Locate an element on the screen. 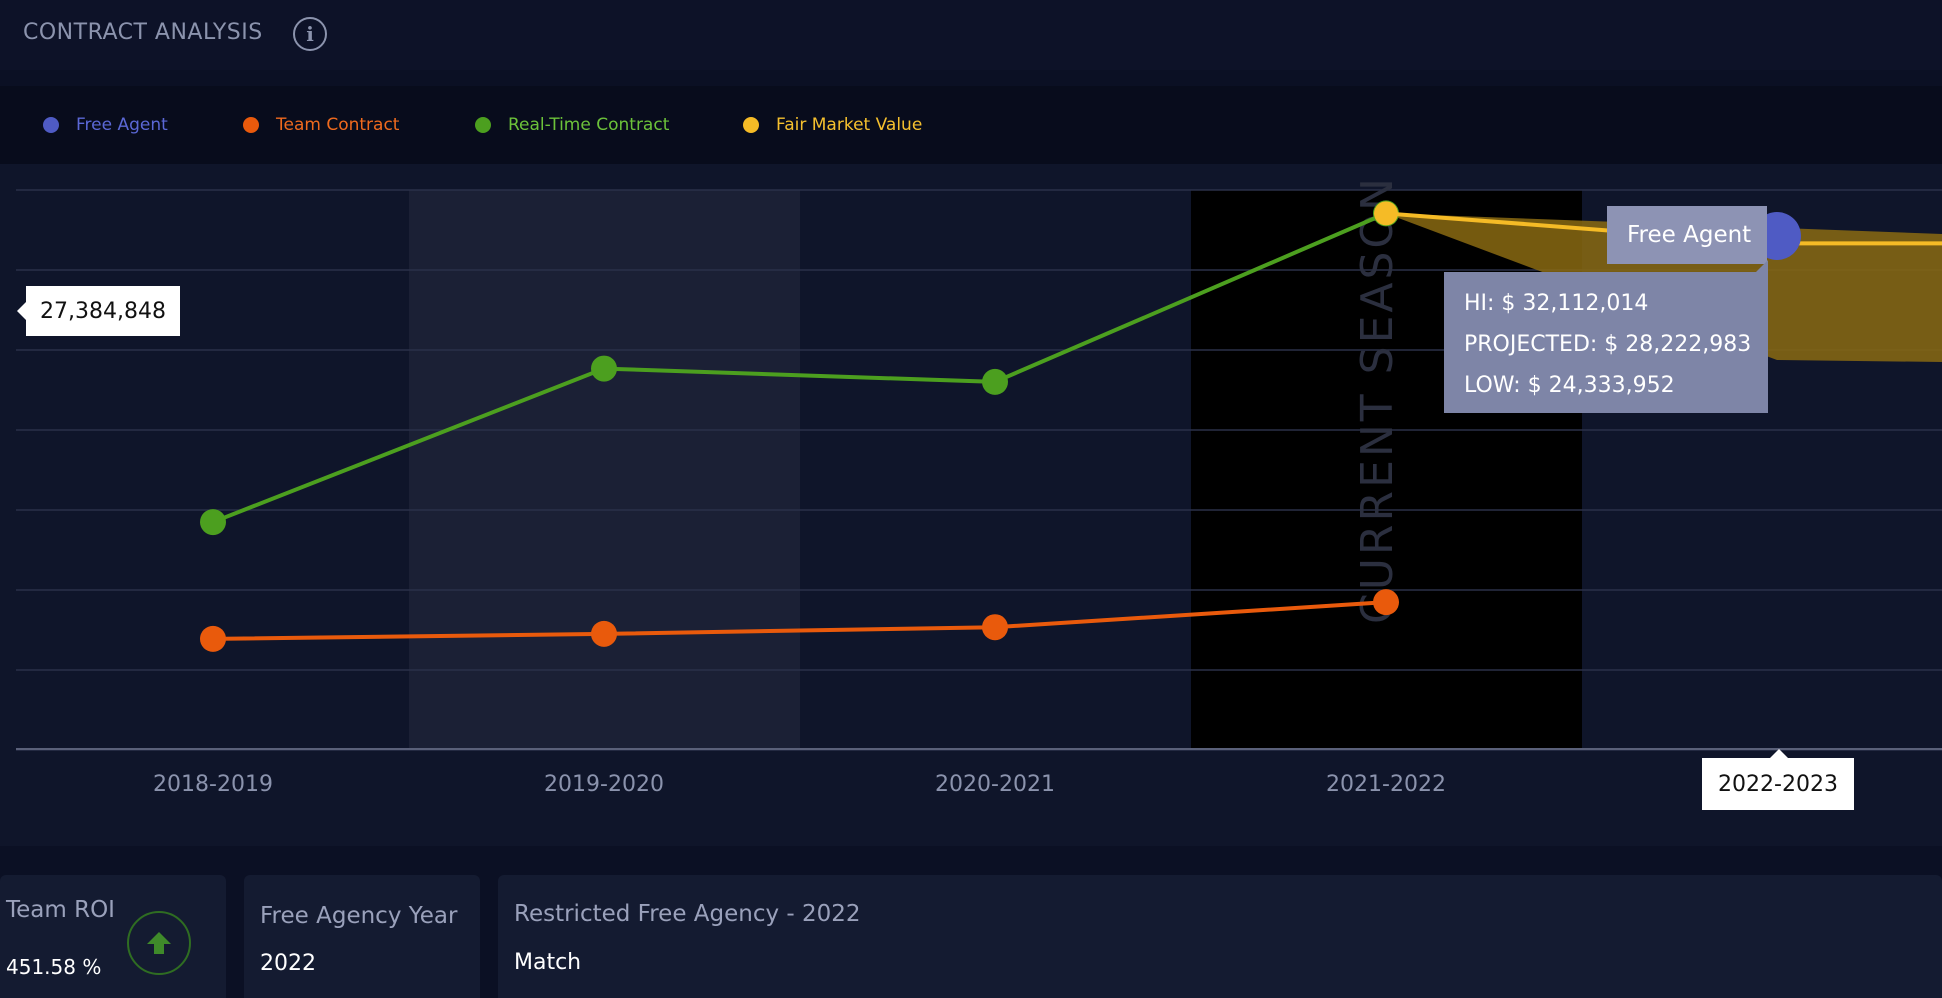 Image resolution: width=1942 pixels, height=998 pixels. selected-season-label: 2022-2023 is located at coordinates (1778, 779).